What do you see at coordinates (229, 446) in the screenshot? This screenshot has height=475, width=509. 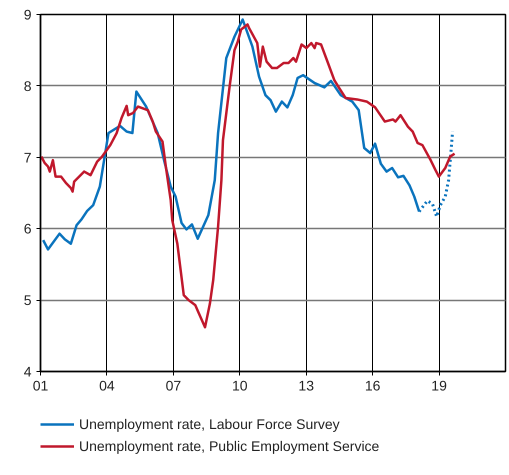 I see `legend-label: Unemployment rate, Public Employment Service` at bounding box center [229, 446].